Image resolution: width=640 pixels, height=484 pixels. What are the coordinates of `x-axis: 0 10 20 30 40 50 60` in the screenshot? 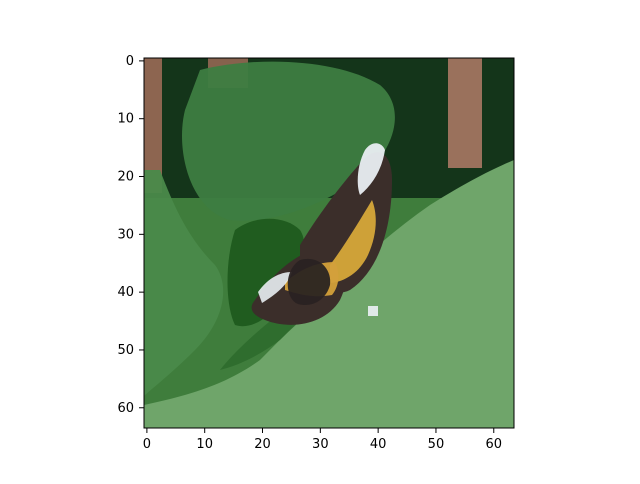 It's located at (322, 440).